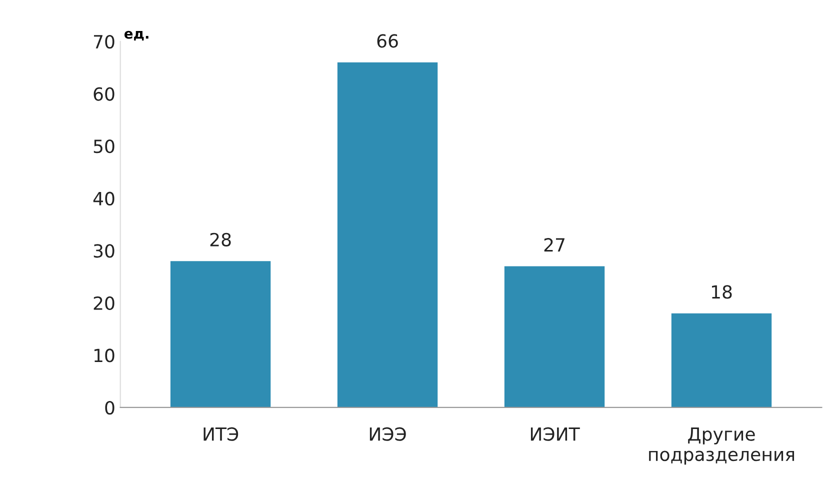 The height and width of the screenshot is (488, 830). I want to click on x-tick-label: ИТЭ, so click(221, 434).